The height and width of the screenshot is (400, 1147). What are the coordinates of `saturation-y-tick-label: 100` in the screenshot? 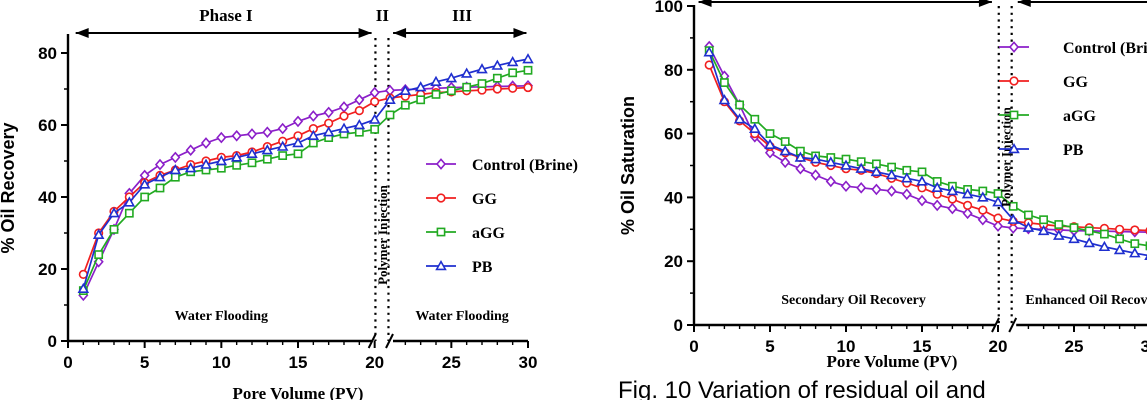 It's located at (669, 8).